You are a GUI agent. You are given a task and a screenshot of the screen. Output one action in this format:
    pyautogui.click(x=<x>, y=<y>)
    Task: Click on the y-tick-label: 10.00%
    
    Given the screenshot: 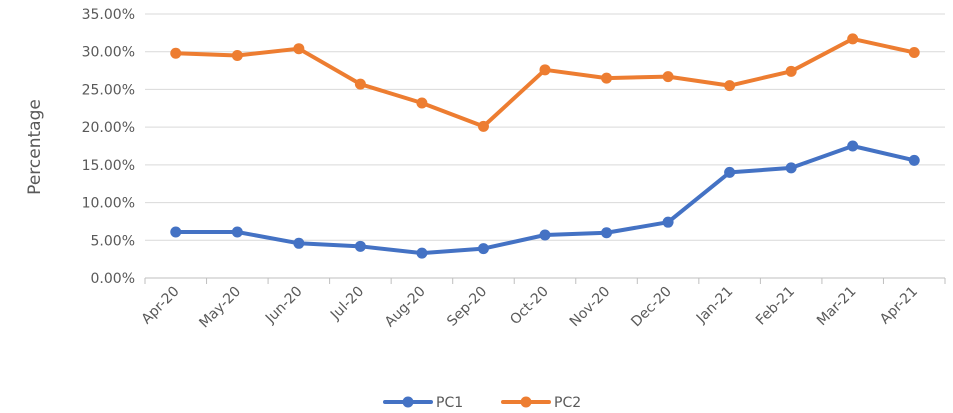 What is the action you would take?
    pyautogui.click(x=108, y=204)
    